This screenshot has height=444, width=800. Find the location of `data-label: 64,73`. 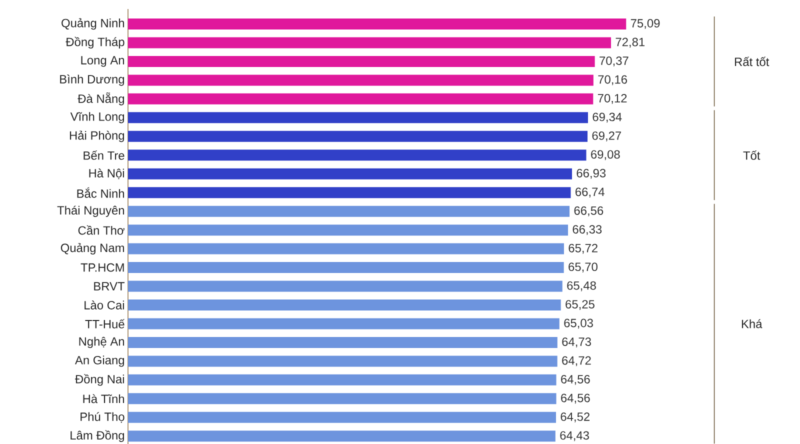

data-label: 64,73 is located at coordinates (576, 343).